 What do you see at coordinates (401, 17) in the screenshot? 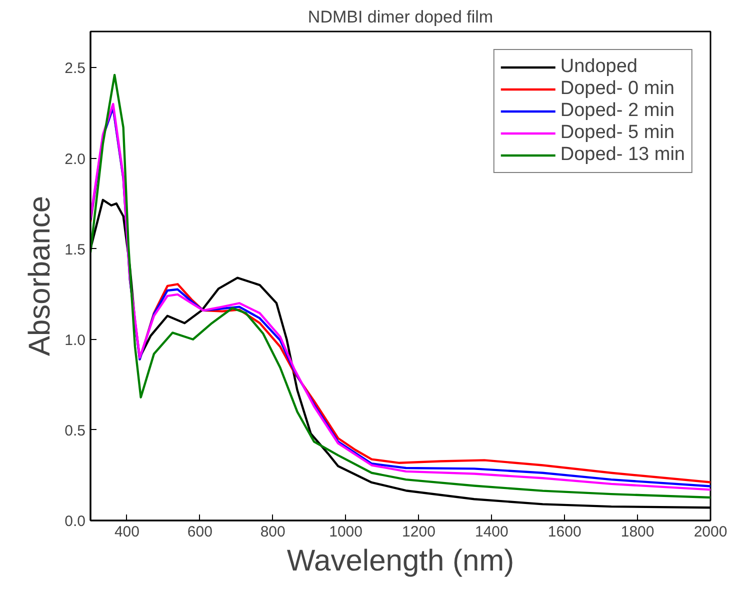
I see `chart-title: NDMBI dimer doped film` at bounding box center [401, 17].